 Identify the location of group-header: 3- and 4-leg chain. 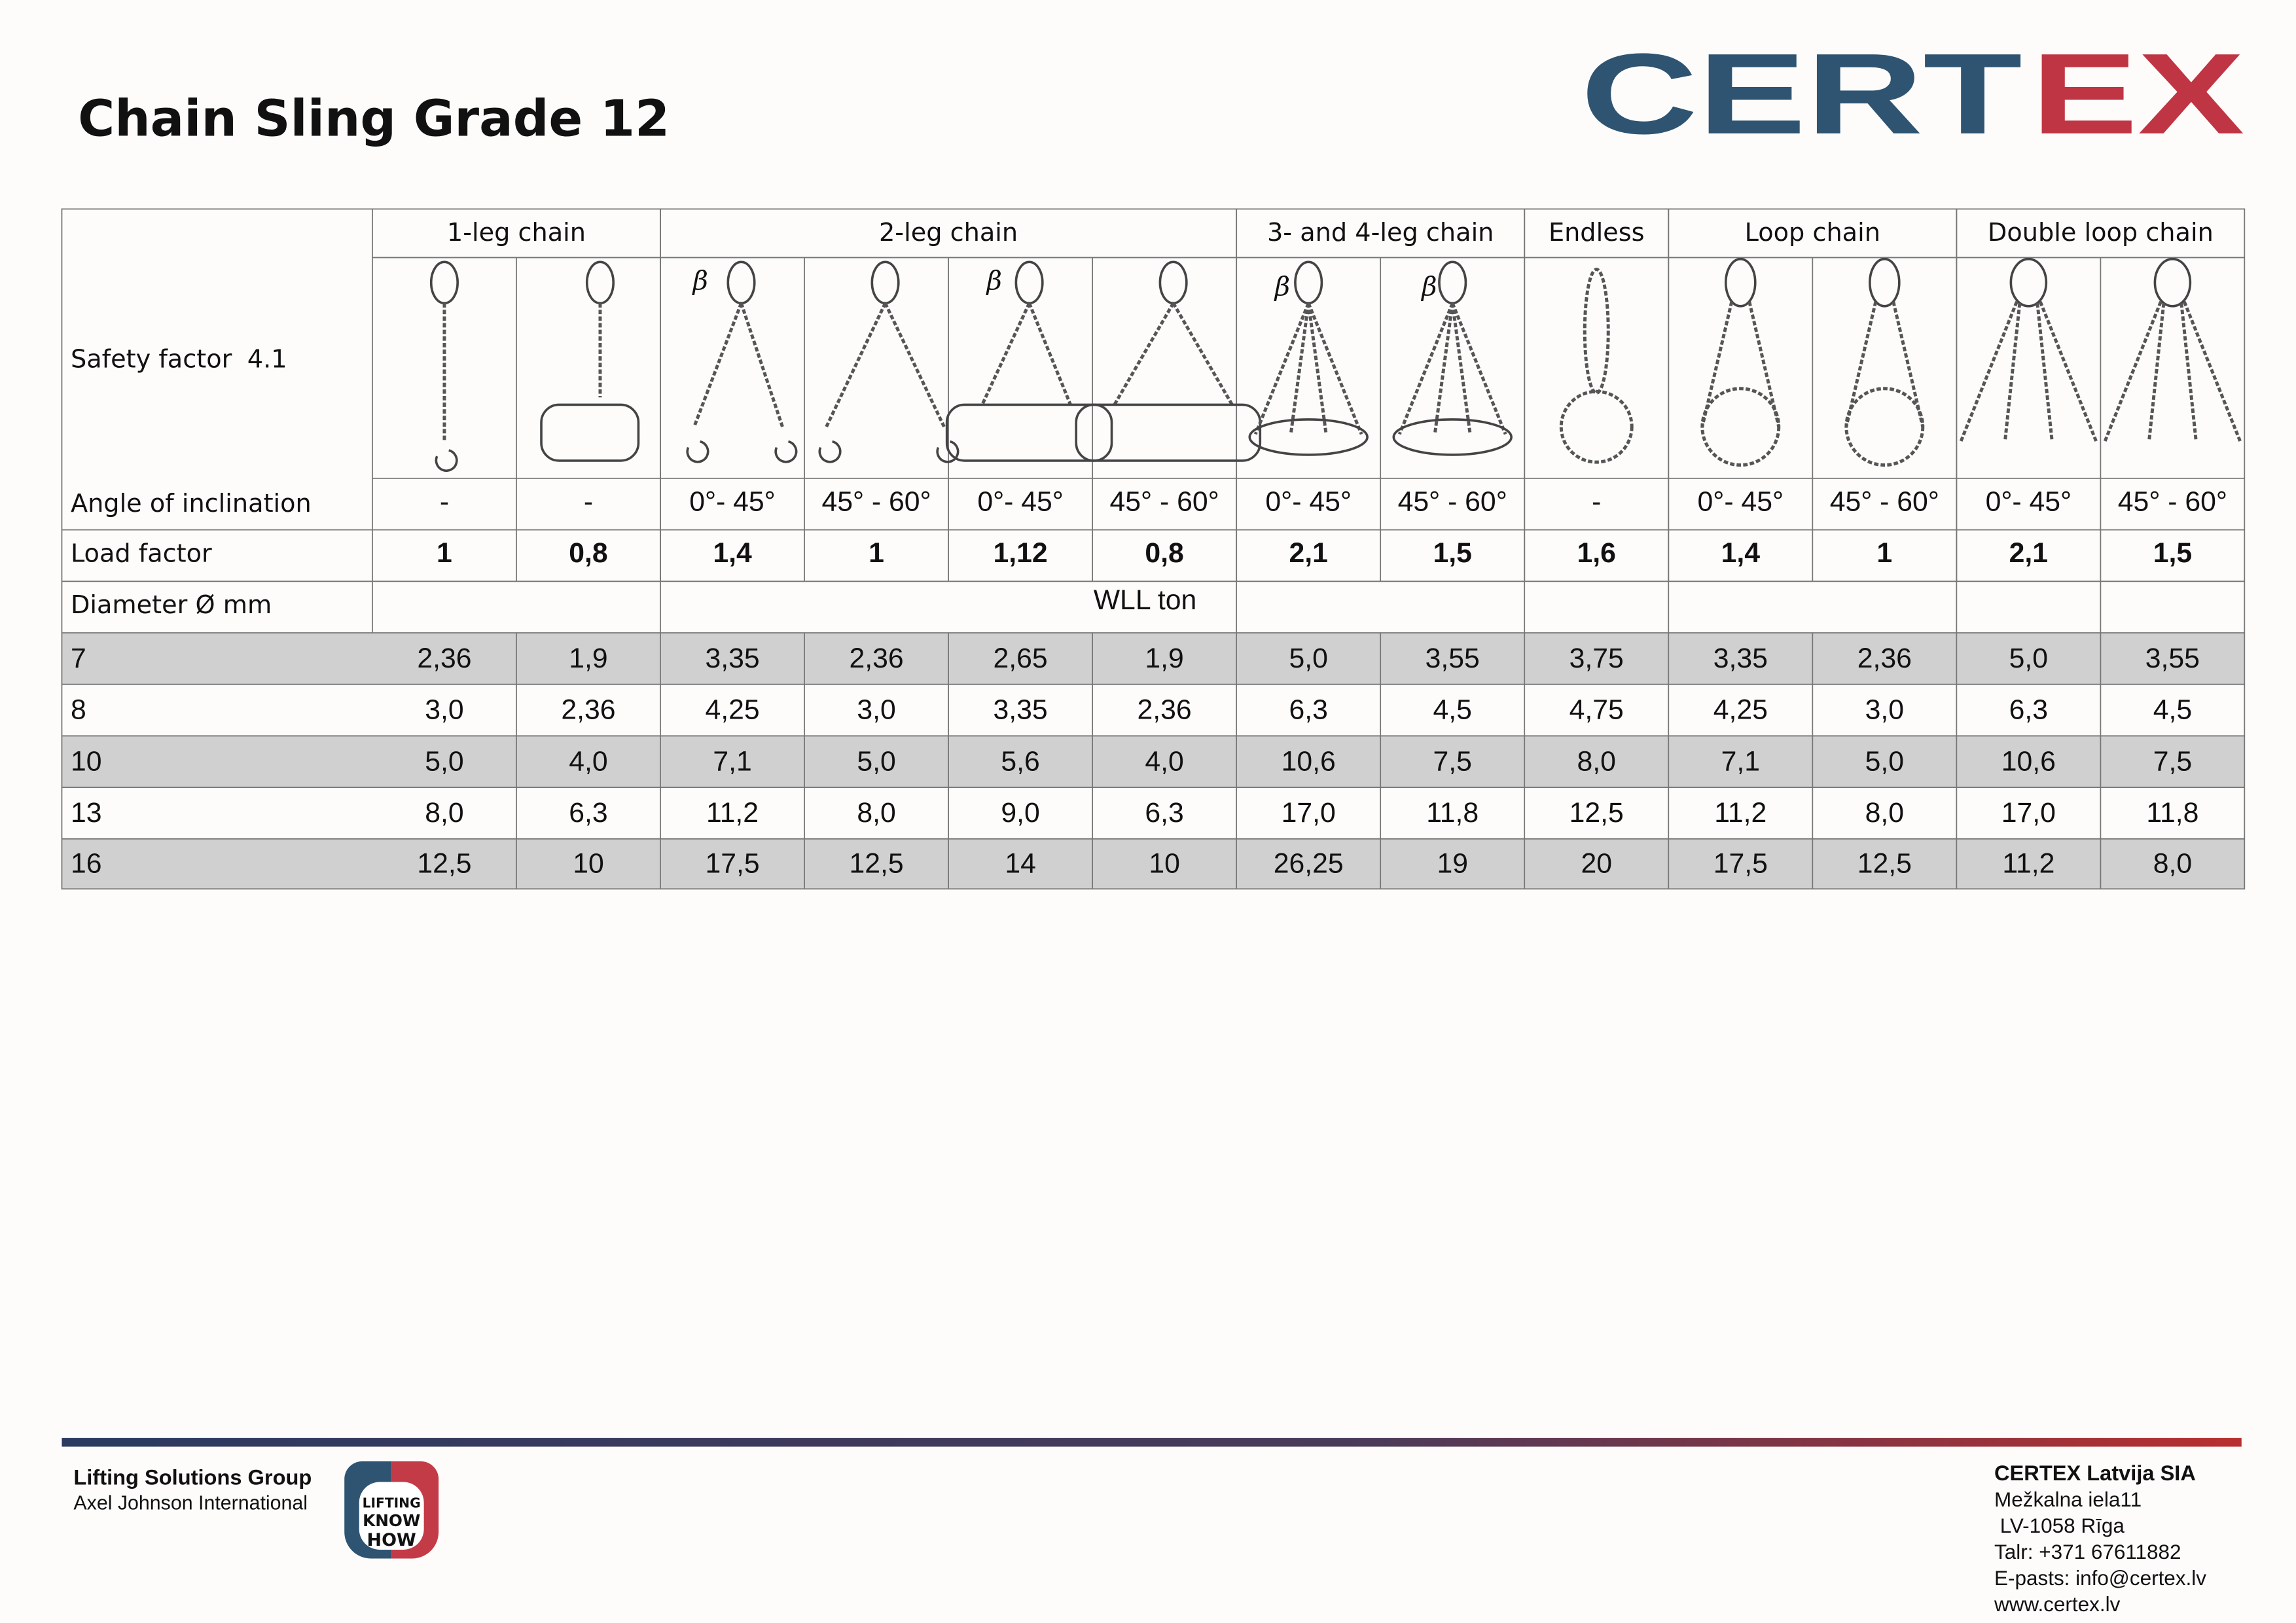
(1381, 233).